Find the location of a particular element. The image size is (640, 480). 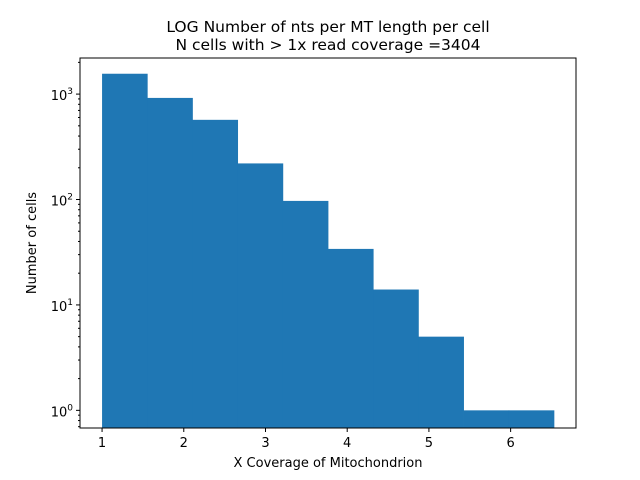

x-tick-label: 6 is located at coordinates (510, 443).